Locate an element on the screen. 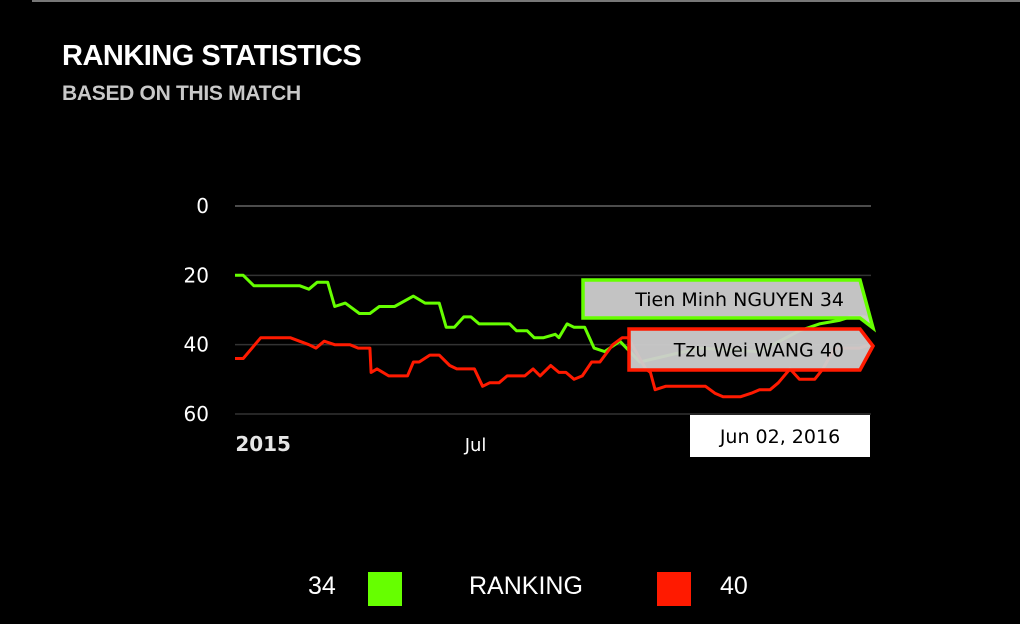 The width and height of the screenshot is (1020, 624). page-subtitle: BASED ON THIS MATCH is located at coordinates (181, 93).